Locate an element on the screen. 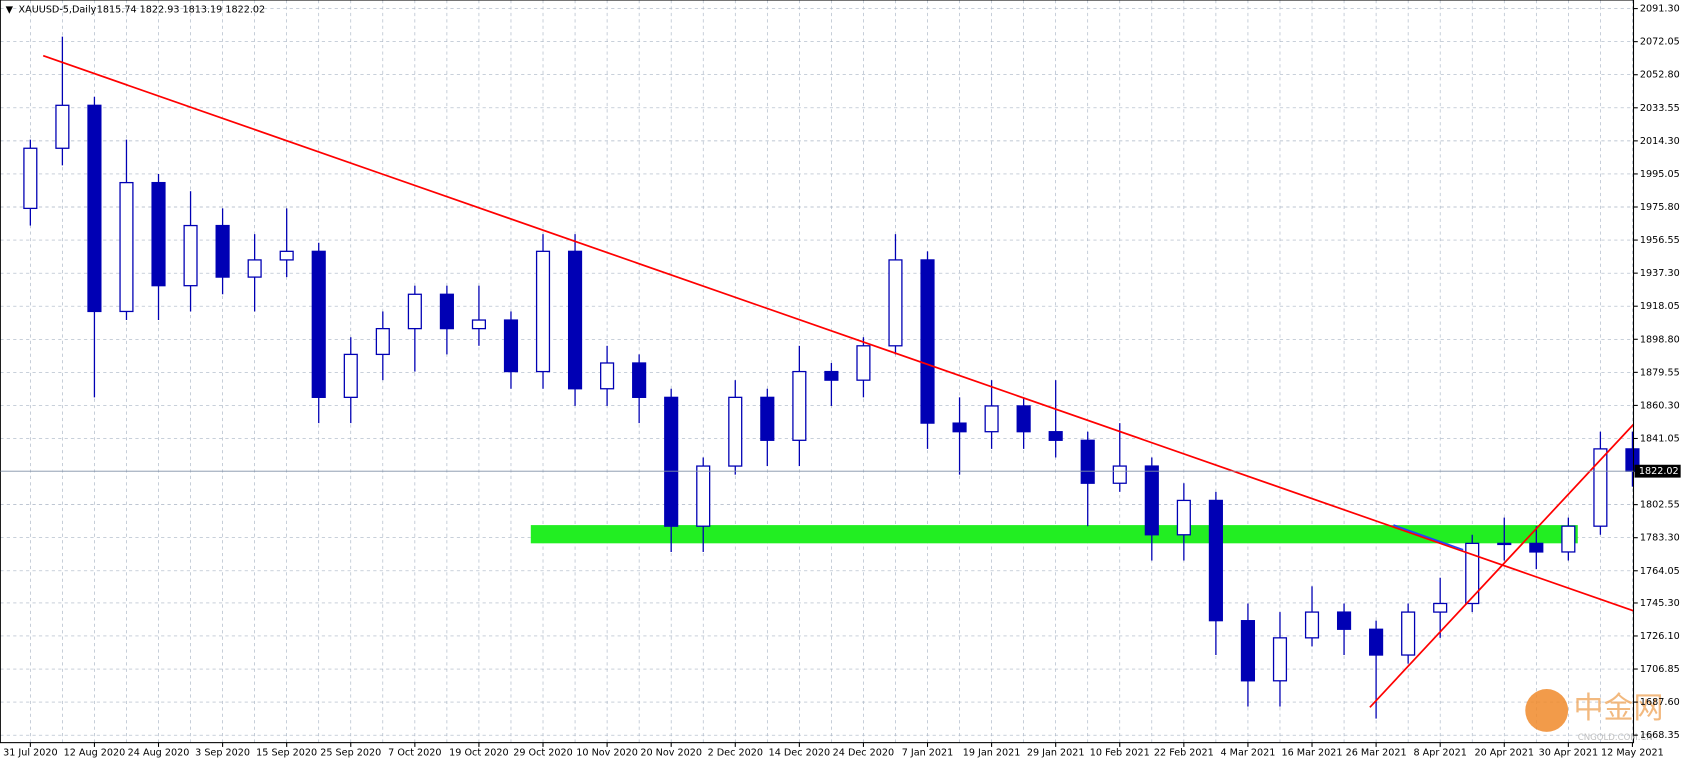 The width and height of the screenshot is (1681, 763). y-tick-label: 1975.80 is located at coordinates (1660, 207).